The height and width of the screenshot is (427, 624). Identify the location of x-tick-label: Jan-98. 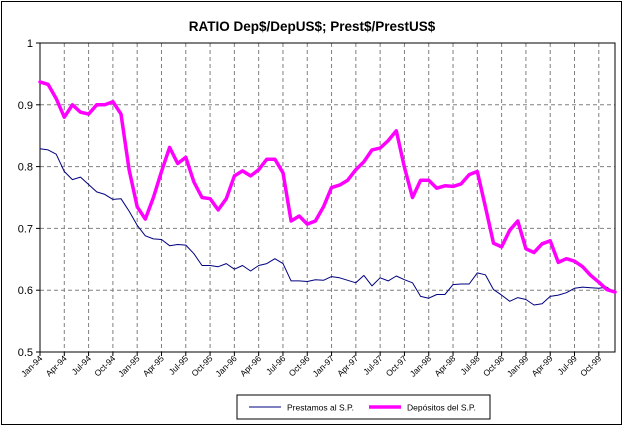
(421, 366).